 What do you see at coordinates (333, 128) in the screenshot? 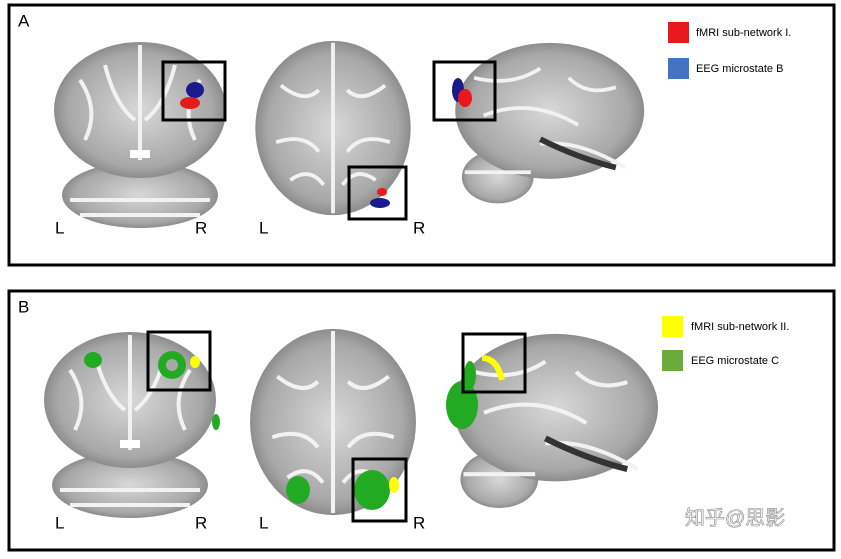
I see `axial-slice` at bounding box center [333, 128].